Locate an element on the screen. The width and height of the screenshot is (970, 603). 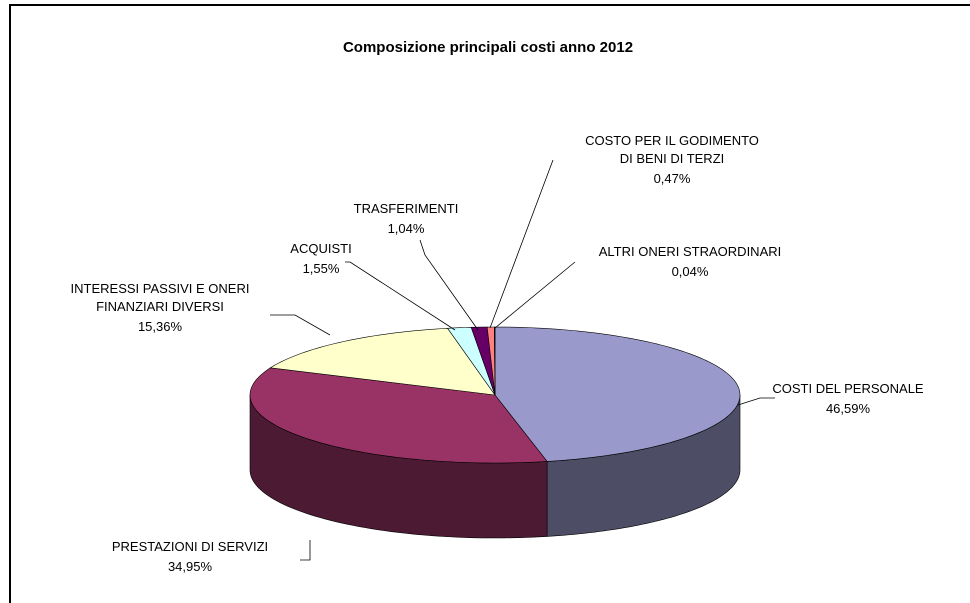
slice-label: PRESTAZIONI DI SERVIZI is located at coordinates (190, 546).